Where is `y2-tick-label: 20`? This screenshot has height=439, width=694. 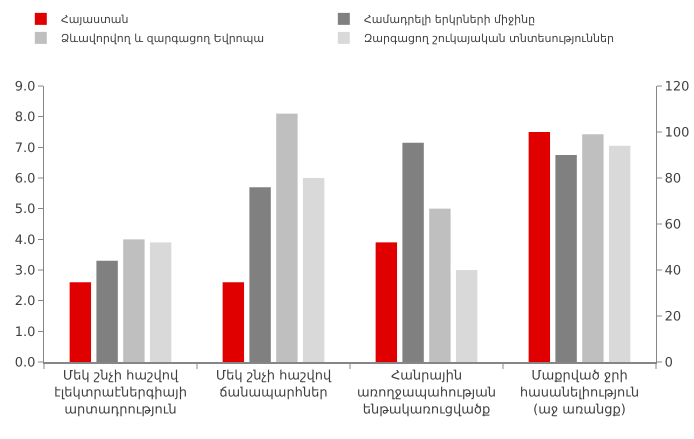
y2-tick-label: 20 is located at coordinates (673, 317).